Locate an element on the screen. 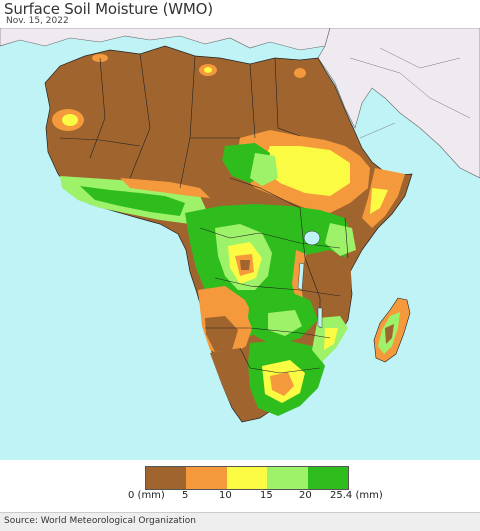 The width and height of the screenshot is (480, 531). legend-tick-5: 5 is located at coordinates (185, 495).